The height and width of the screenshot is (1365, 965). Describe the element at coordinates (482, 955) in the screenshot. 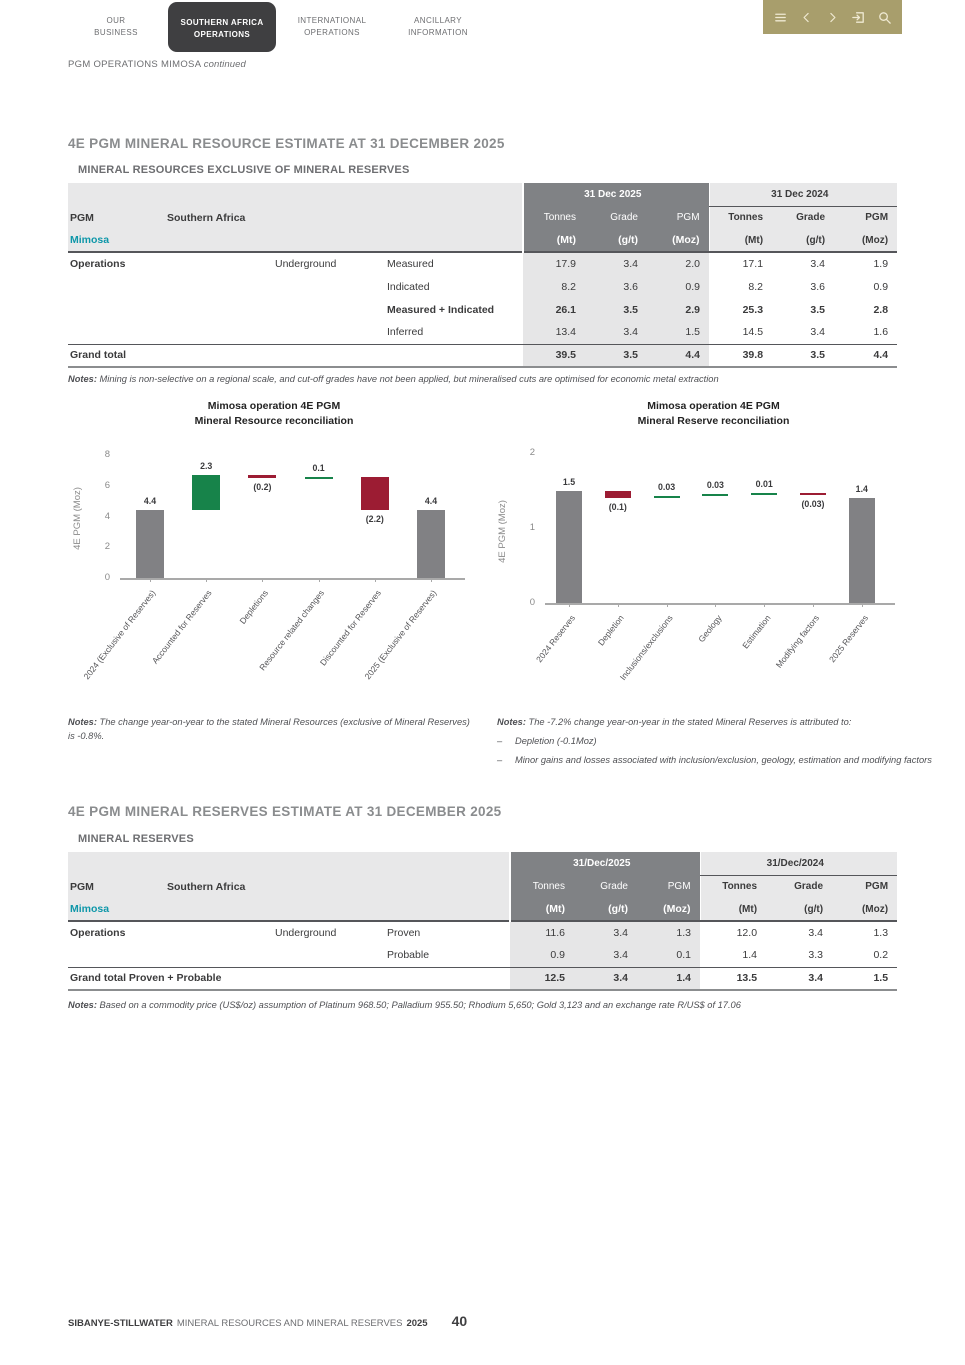

I see `table-row: Probable 0.9 3.4 0.1 1.4 3.3 0.2` at that location.